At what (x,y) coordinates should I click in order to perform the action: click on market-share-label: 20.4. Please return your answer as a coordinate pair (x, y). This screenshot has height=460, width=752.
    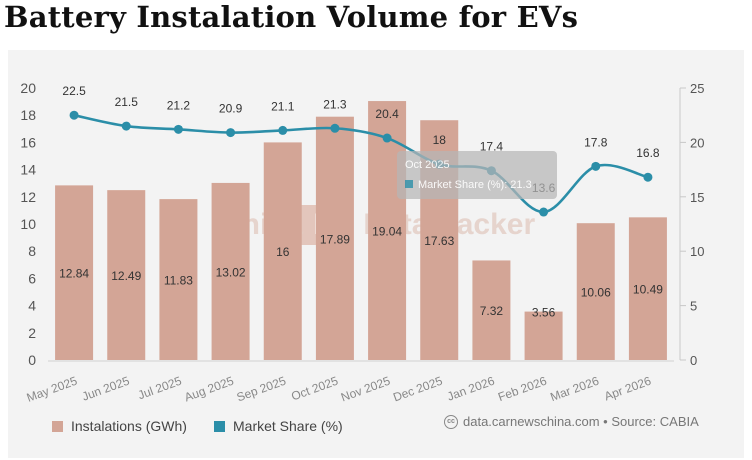
    Looking at the image, I should click on (387, 114).